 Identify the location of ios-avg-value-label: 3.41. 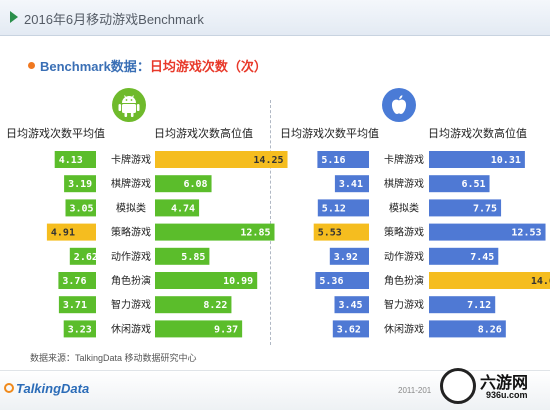
(351, 184).